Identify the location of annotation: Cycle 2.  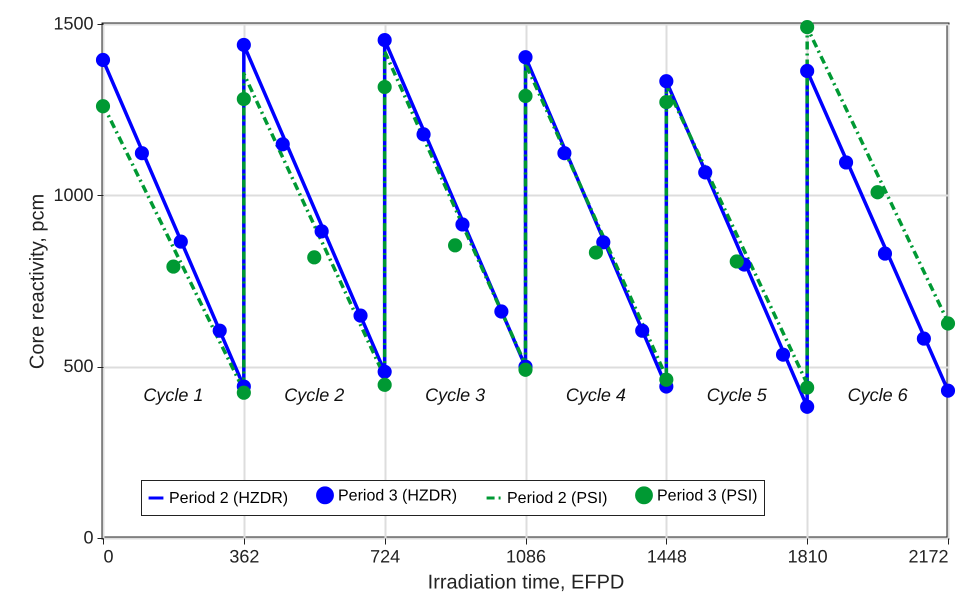
(314, 395).